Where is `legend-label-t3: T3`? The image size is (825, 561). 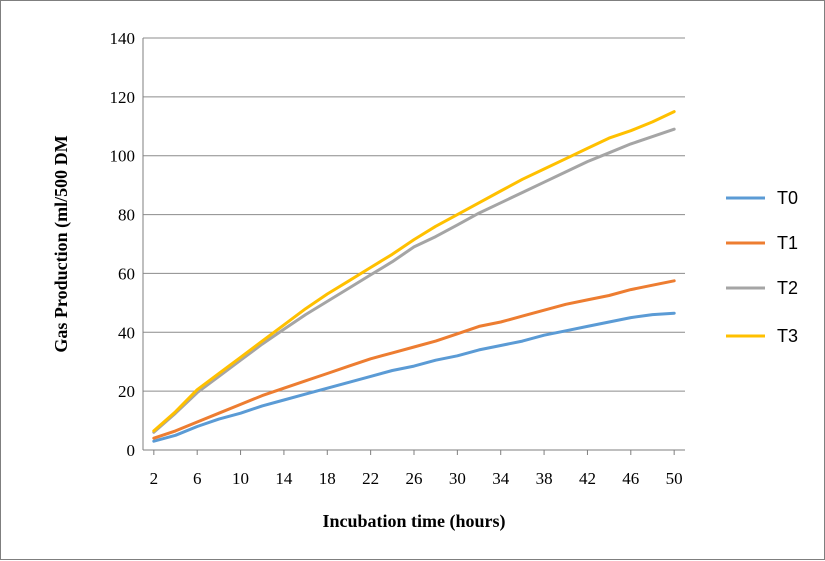
legend-label-t3: T3 is located at coordinates (787, 336).